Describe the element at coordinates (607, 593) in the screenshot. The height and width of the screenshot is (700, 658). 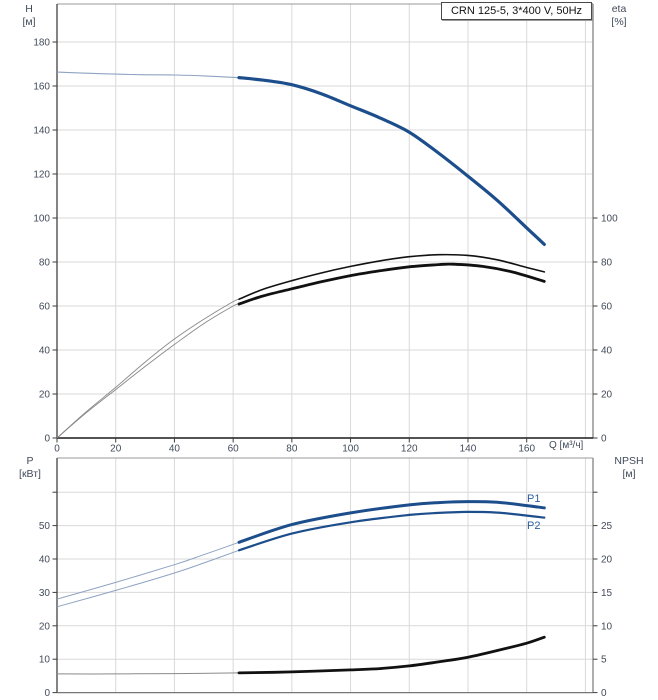
I see `right-tick-label: 15` at that location.